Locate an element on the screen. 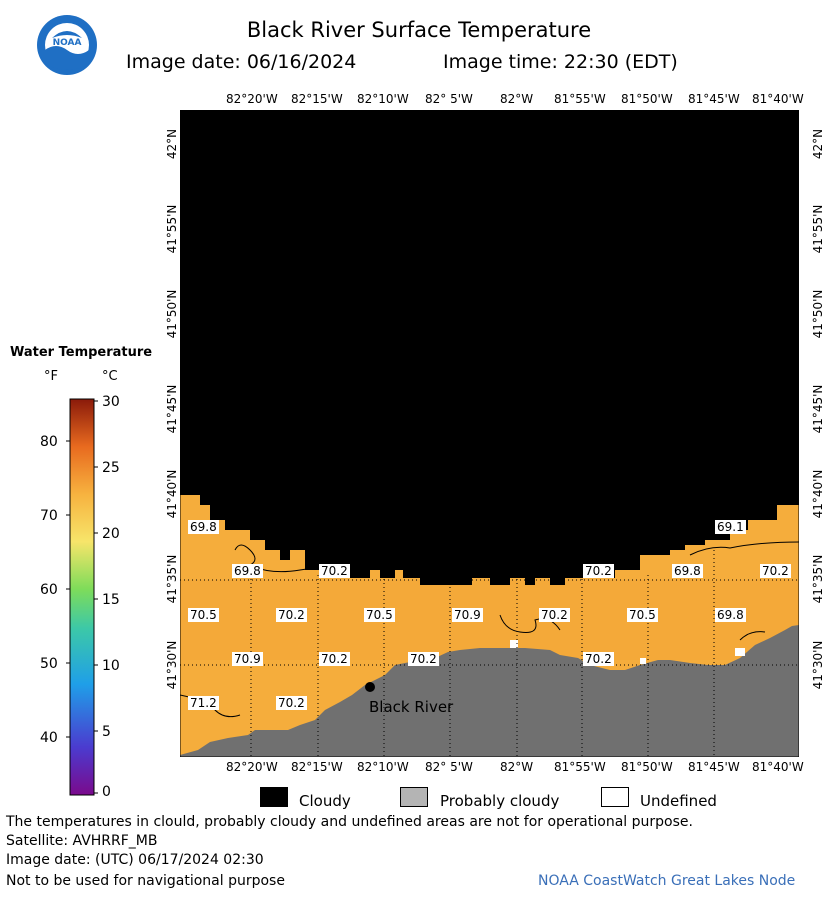 The height and width of the screenshot is (897, 838). bottom-lon-label: 82° 5'W is located at coordinates (449, 767).